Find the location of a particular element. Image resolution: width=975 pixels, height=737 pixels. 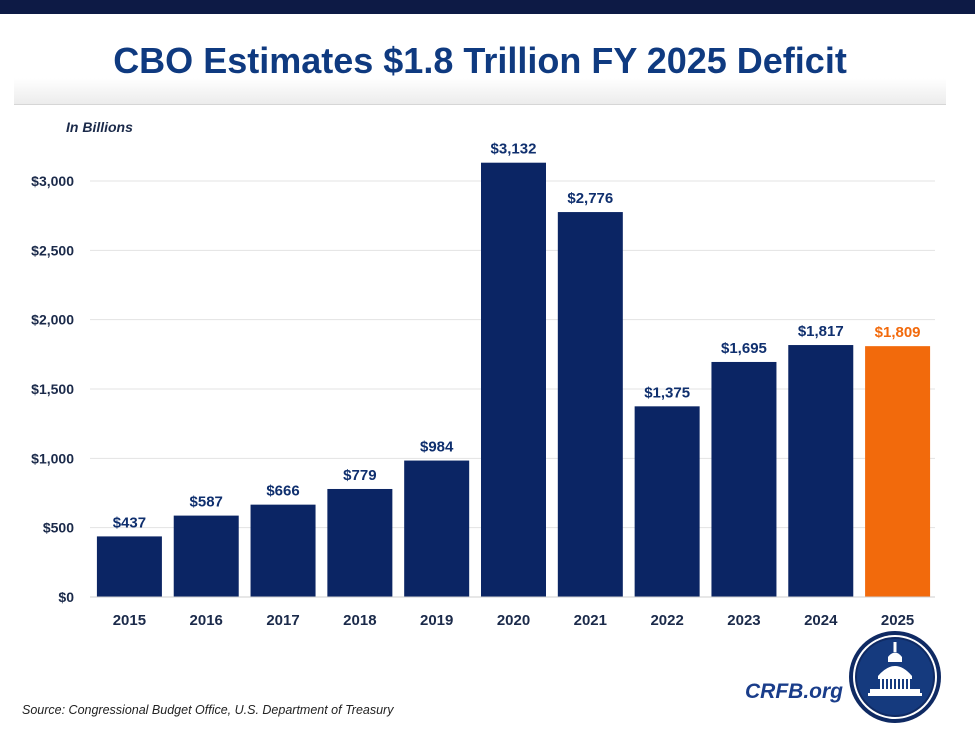

brand-link: CRFB.org is located at coordinates (794, 691).